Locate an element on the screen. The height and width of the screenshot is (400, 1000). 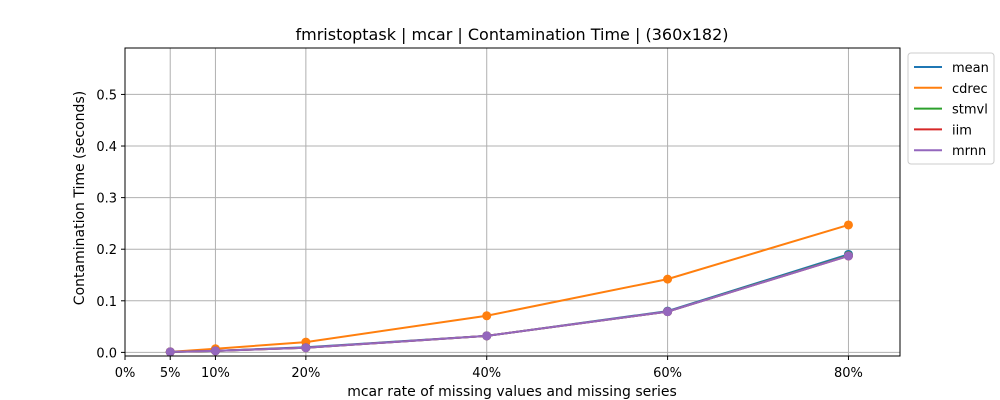
x-tick-label: 80% is located at coordinates (848, 373).